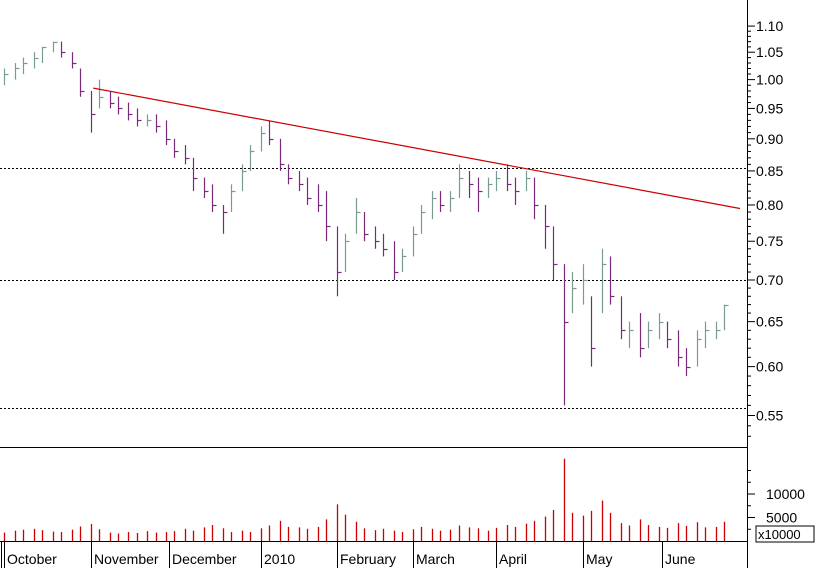 Image resolution: width=817 pixels, height=573 pixels. Describe the element at coordinates (204, 559) in the screenshot. I see `x-tick-label: December` at that location.